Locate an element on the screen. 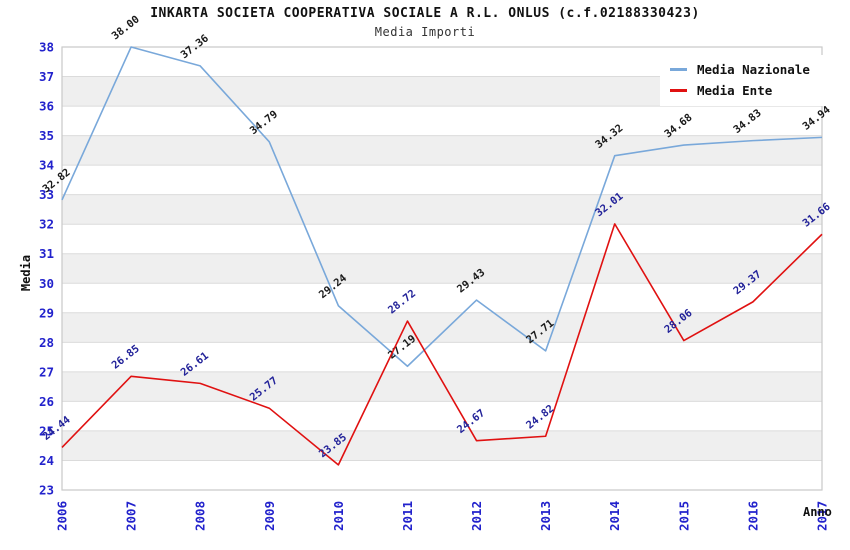 The image size is (850, 550). y-tick-label: 23 is located at coordinates (46, 490).